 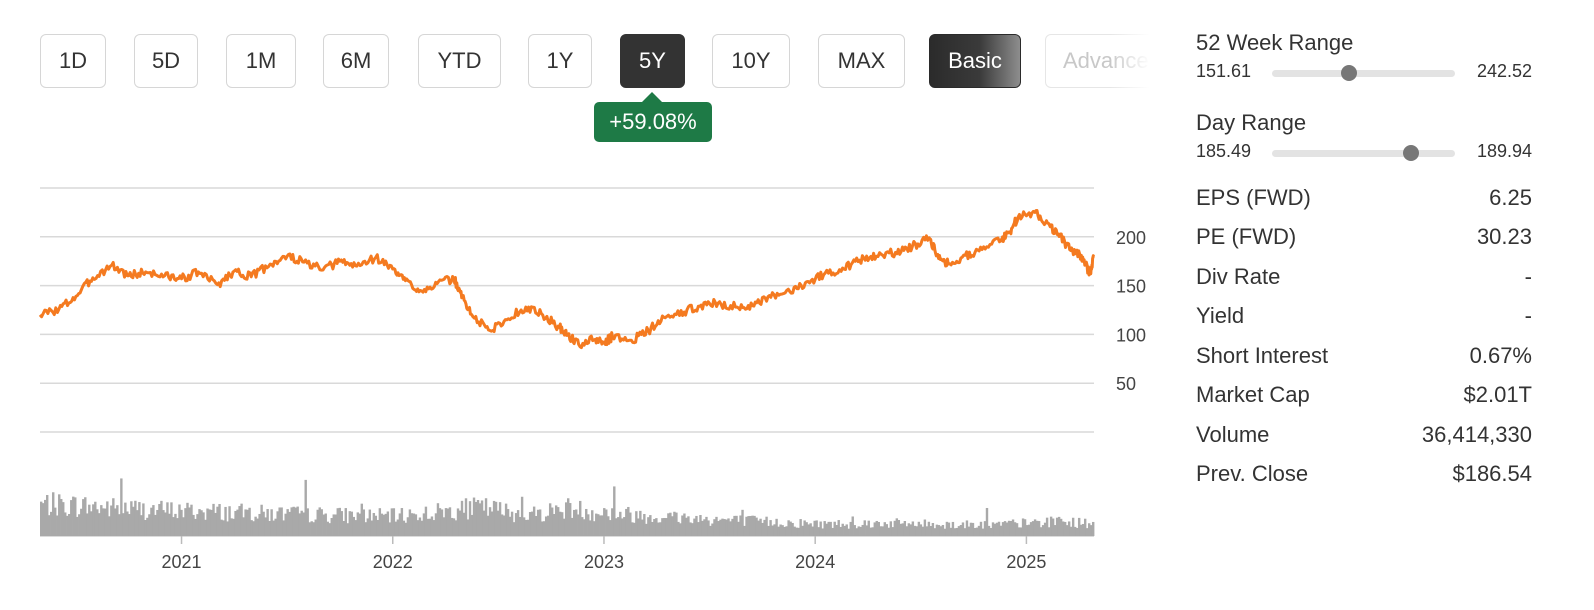 What do you see at coordinates (166, 61) in the screenshot?
I see `period-5d-button: 5D` at bounding box center [166, 61].